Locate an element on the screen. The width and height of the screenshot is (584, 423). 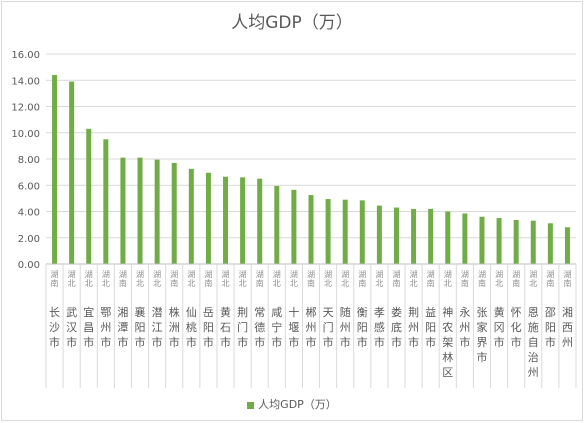
city-char: 随 is located at coordinates (345, 312).